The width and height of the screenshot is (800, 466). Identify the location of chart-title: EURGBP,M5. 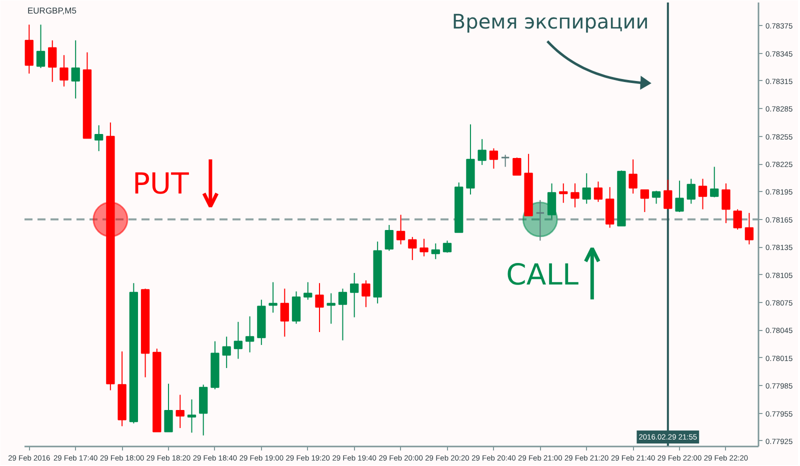
(52, 11).